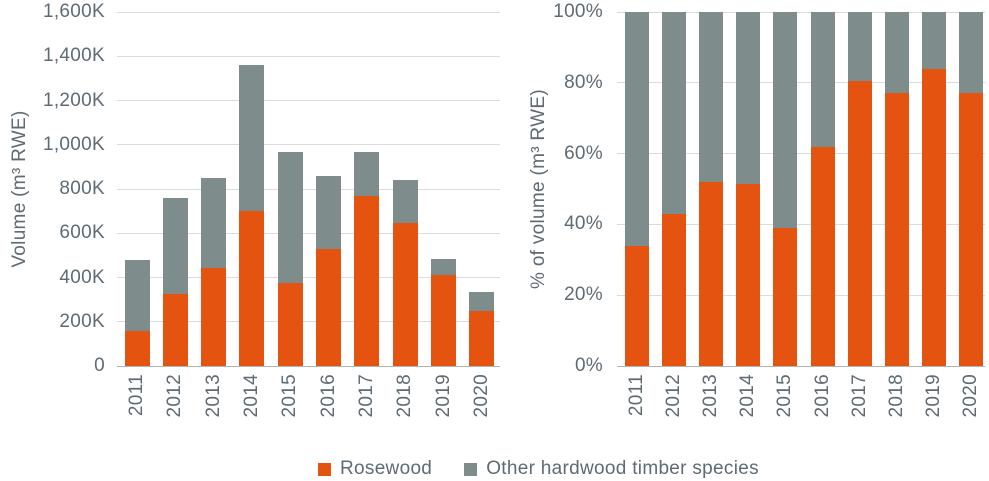 This screenshot has width=989, height=481. Describe the element at coordinates (822, 396) in the screenshot. I see `x-tick-label: 2016` at that location.